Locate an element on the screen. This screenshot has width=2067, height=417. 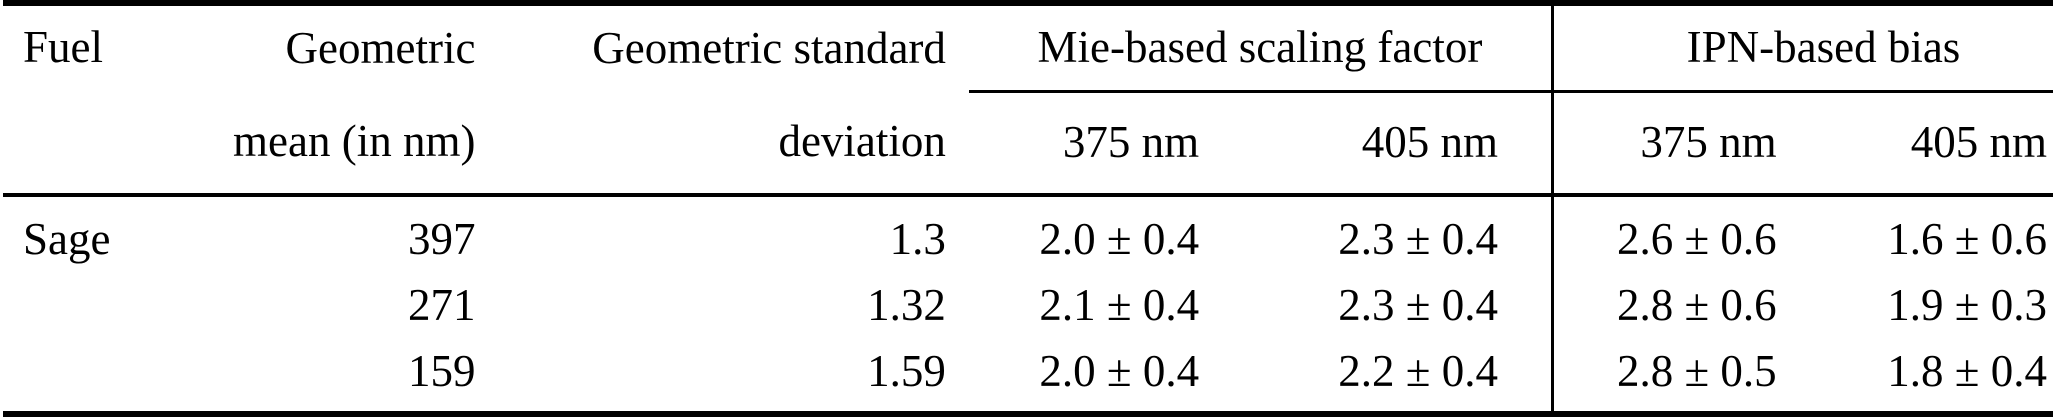
cell-ipn-405: 1.6 ± 0.6 is located at coordinates (1967, 239).